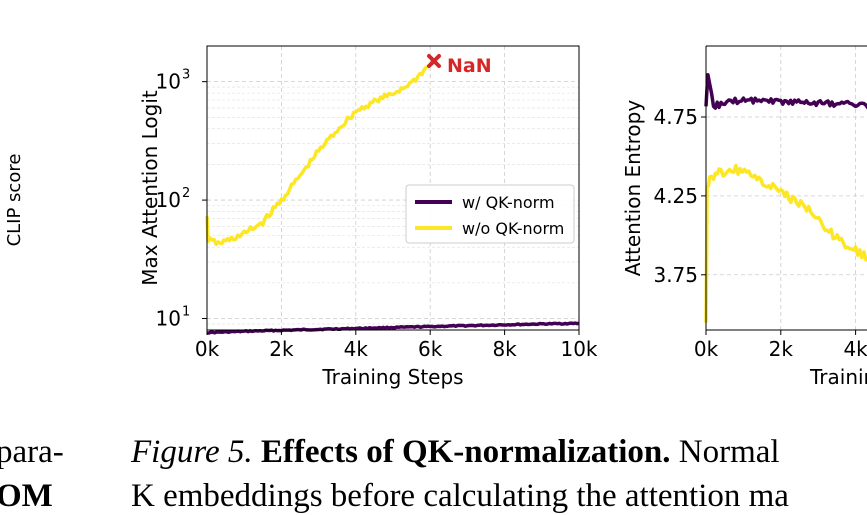  I want to click on mid-x-tick-label: 2k, so click(281, 349).